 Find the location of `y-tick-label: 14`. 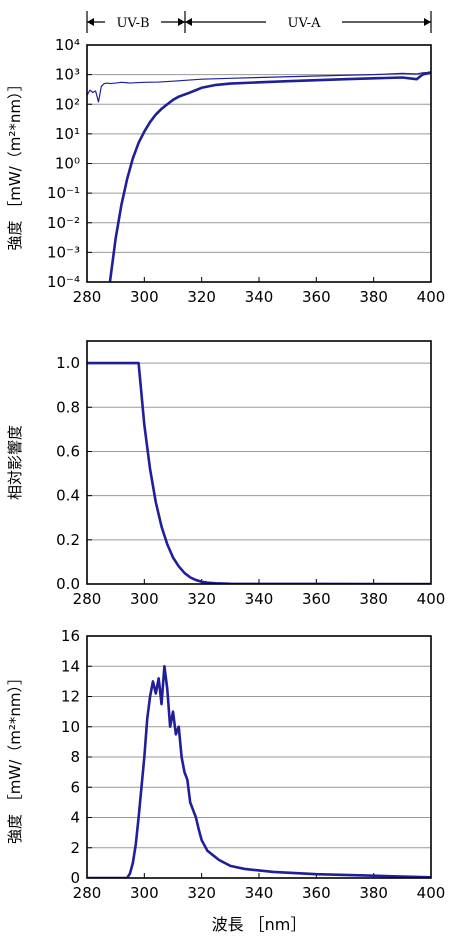

y-tick-label: 14 is located at coordinates (70, 666).